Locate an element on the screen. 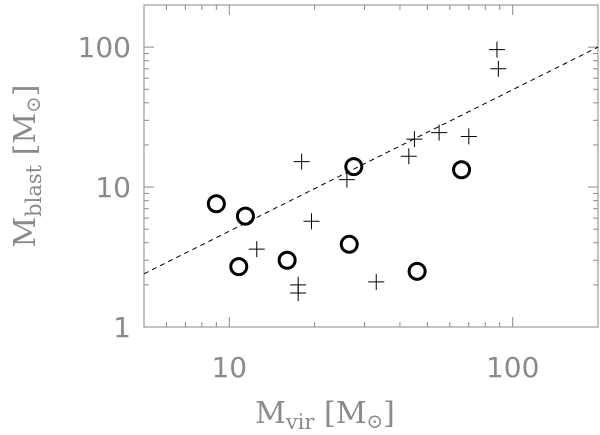 This screenshot has height=435, width=600. svg-text: Mblast [M⊙] is located at coordinates (27, 165).